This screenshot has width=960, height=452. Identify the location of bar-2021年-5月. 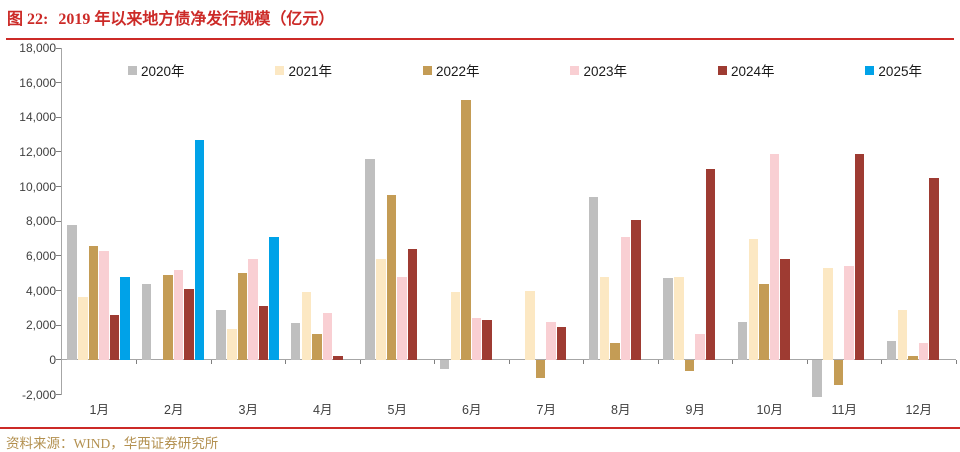
(381, 309).